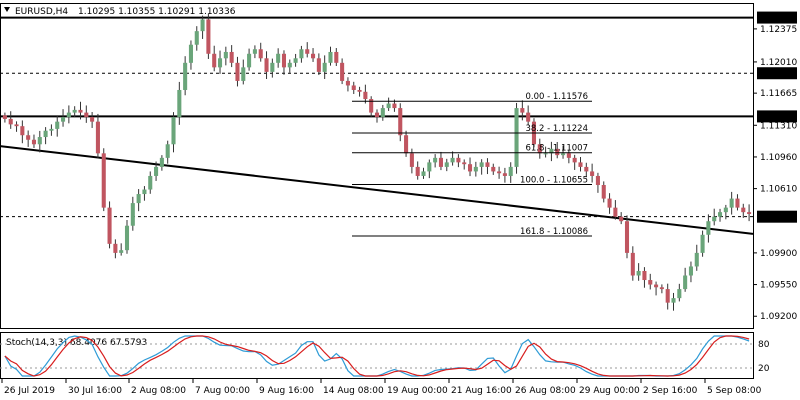 The height and width of the screenshot is (400, 800). I want to click on fib-level-label: 161.8 - 1.10086, so click(554, 232).